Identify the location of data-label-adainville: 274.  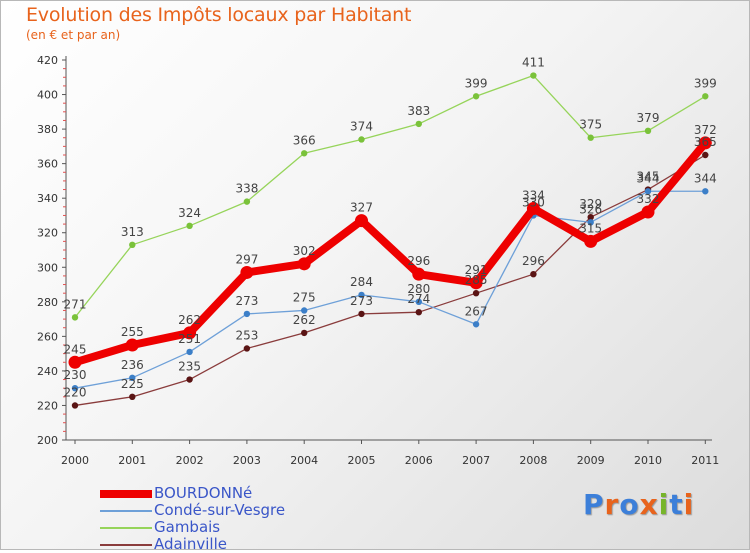
(418, 299).